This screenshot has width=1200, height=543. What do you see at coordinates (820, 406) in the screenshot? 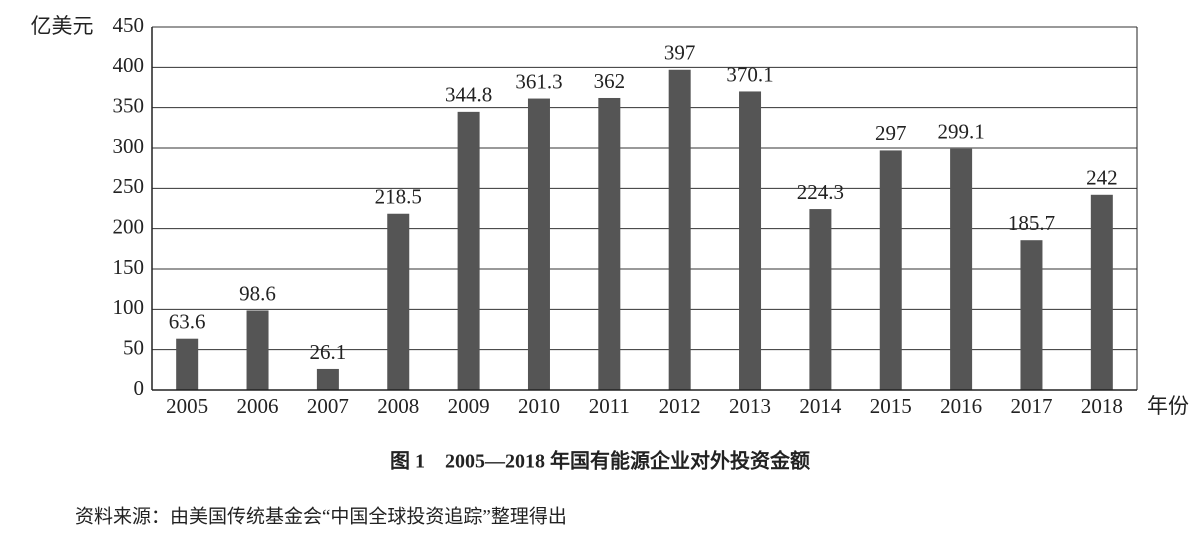
I see `x-tick-label: 2014` at bounding box center [820, 406].